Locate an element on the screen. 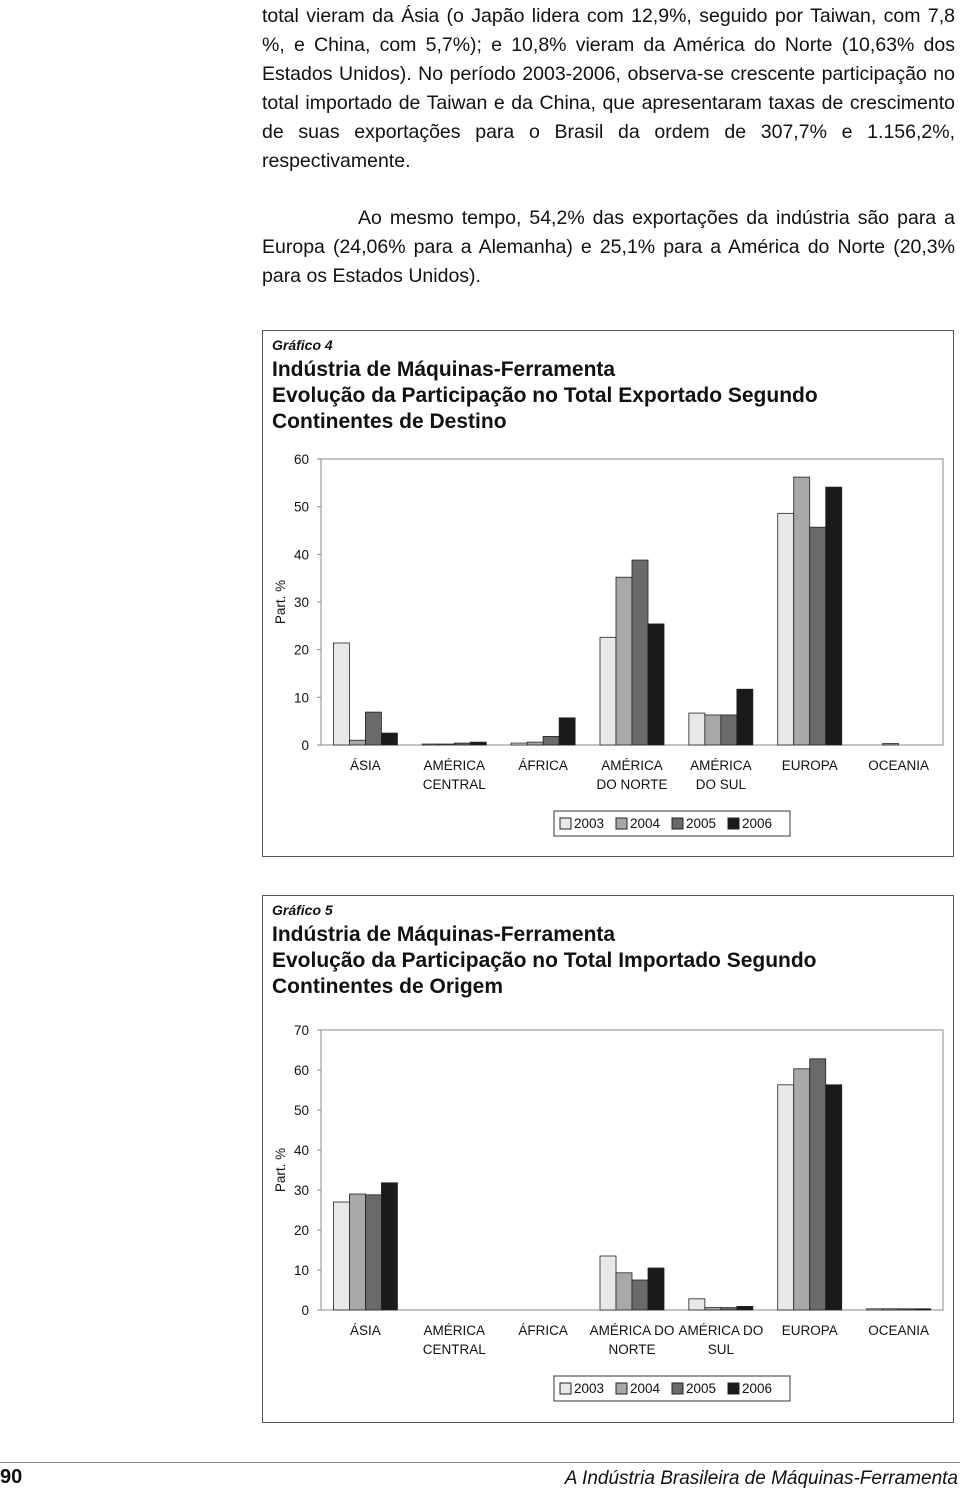 The height and width of the screenshot is (1491, 960). x-tick-label: DO SUL is located at coordinates (721, 784).